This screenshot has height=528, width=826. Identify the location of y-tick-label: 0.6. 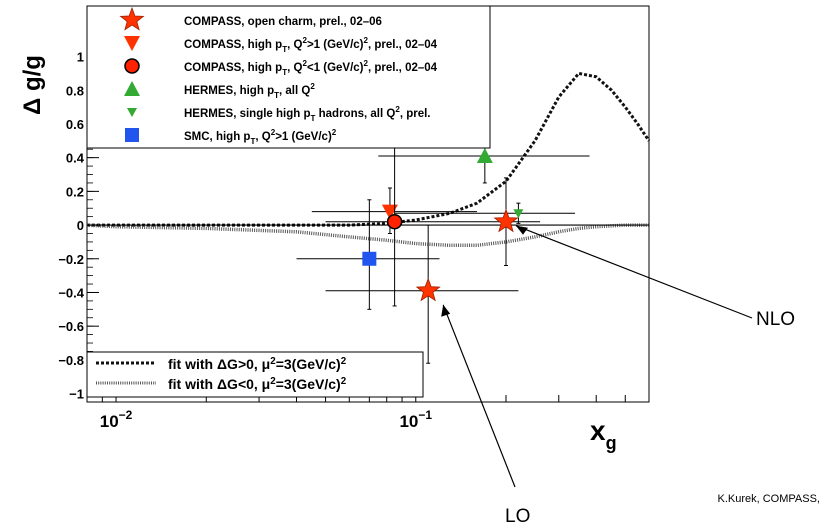
(75, 124).